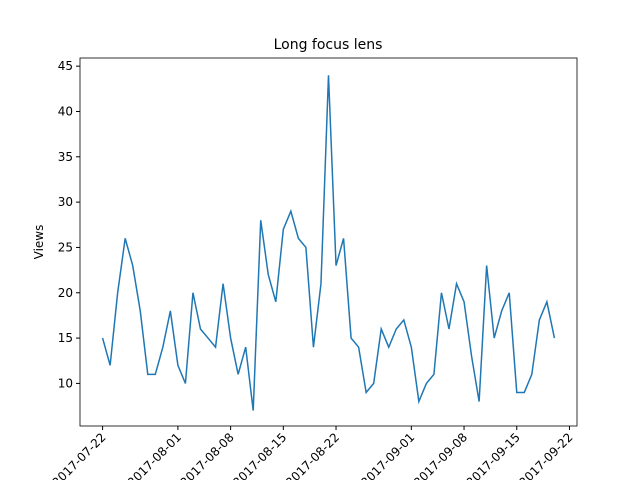 The width and height of the screenshot is (640, 480). I want to click on y-tick-label: 25, so click(65, 247).